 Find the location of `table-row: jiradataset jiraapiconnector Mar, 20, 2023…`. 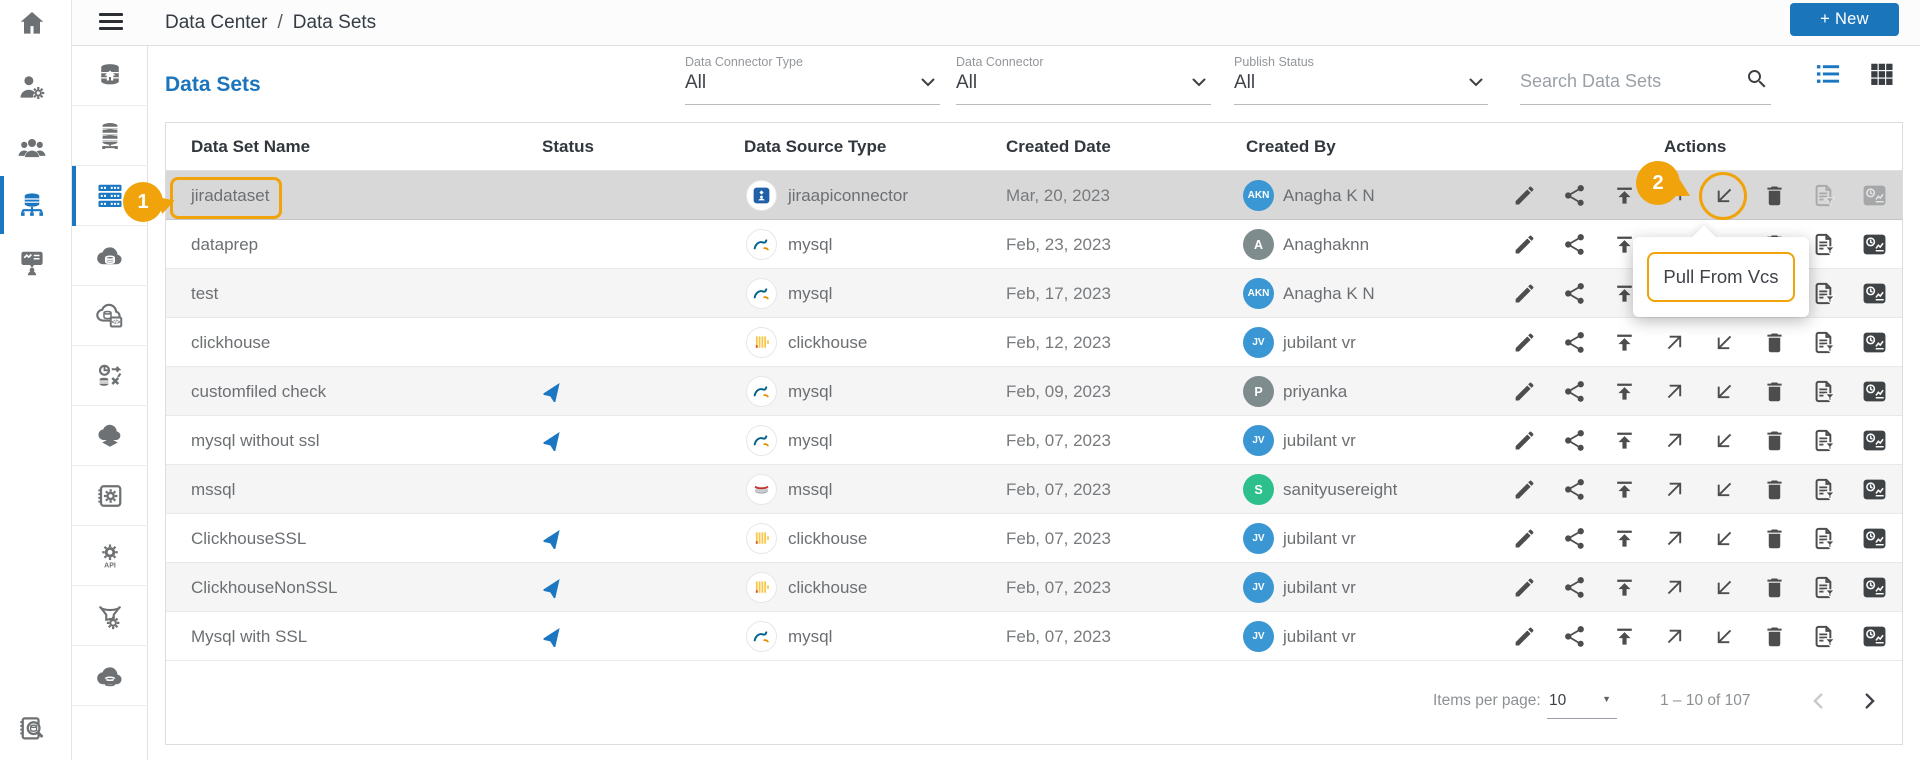

table-row: jiradataset jiraapiconnector Mar, 20, 2023… is located at coordinates (1034, 195).